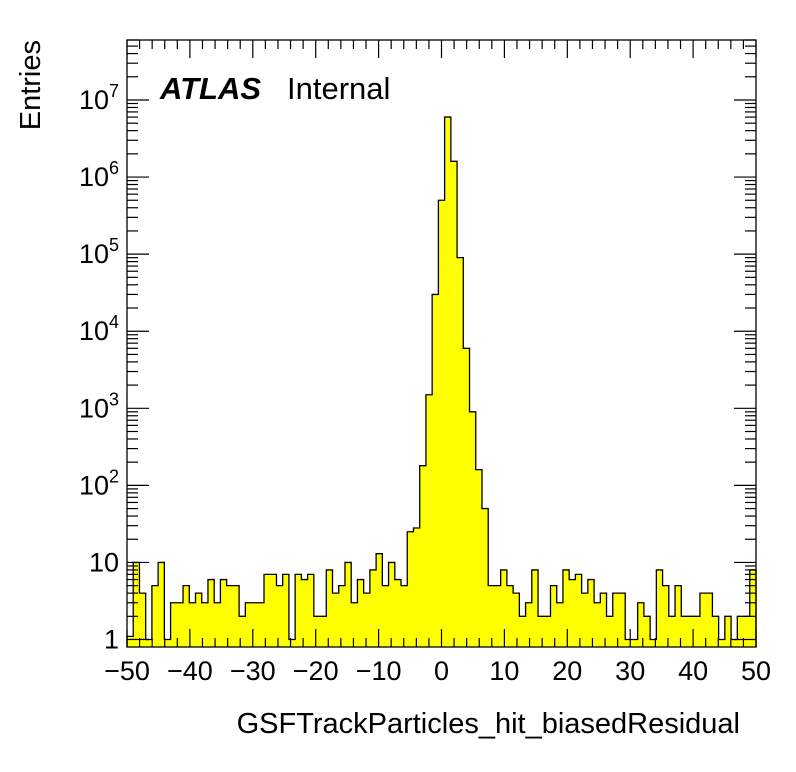  Describe the element at coordinates (31, 85) in the screenshot. I see `y-axis-title: Entries` at that location.